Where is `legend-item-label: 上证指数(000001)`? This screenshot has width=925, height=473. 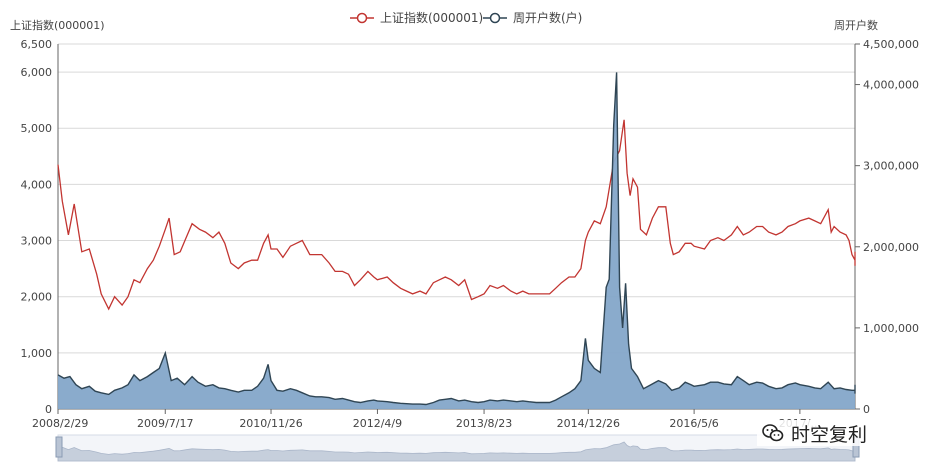
legend-item-label: 上证指数(000001) is located at coordinates (431, 17).